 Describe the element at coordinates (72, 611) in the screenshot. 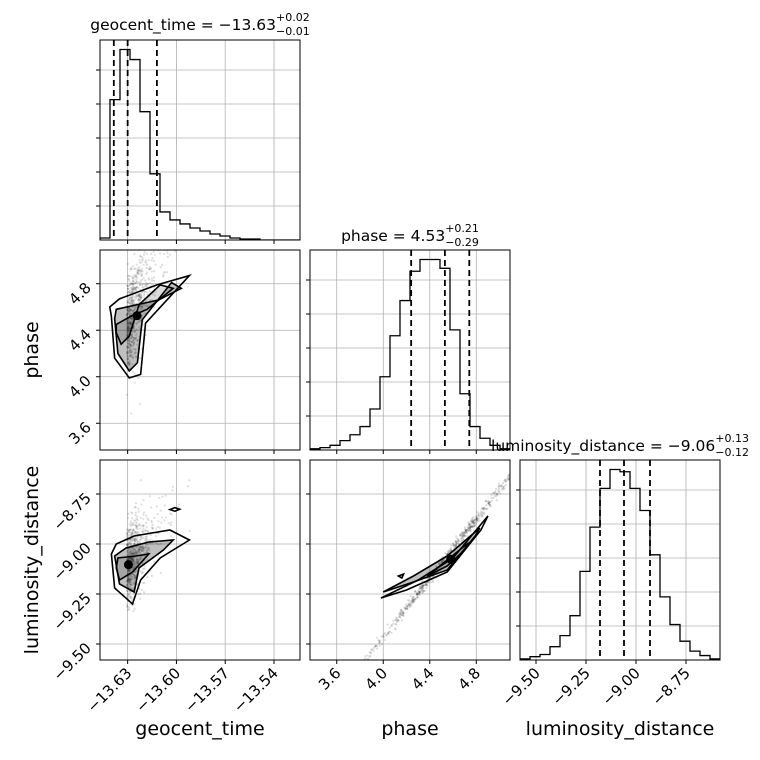

I see `y-tick-label: −9.25` at that location.